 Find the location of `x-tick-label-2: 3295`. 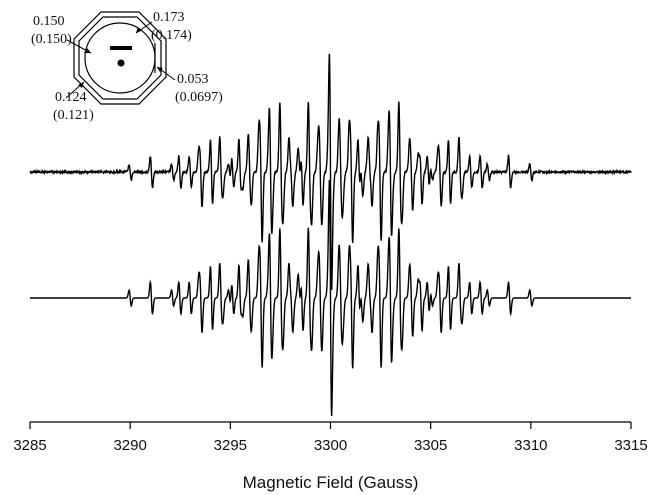

x-tick-label-2: 3295 is located at coordinates (230, 445).